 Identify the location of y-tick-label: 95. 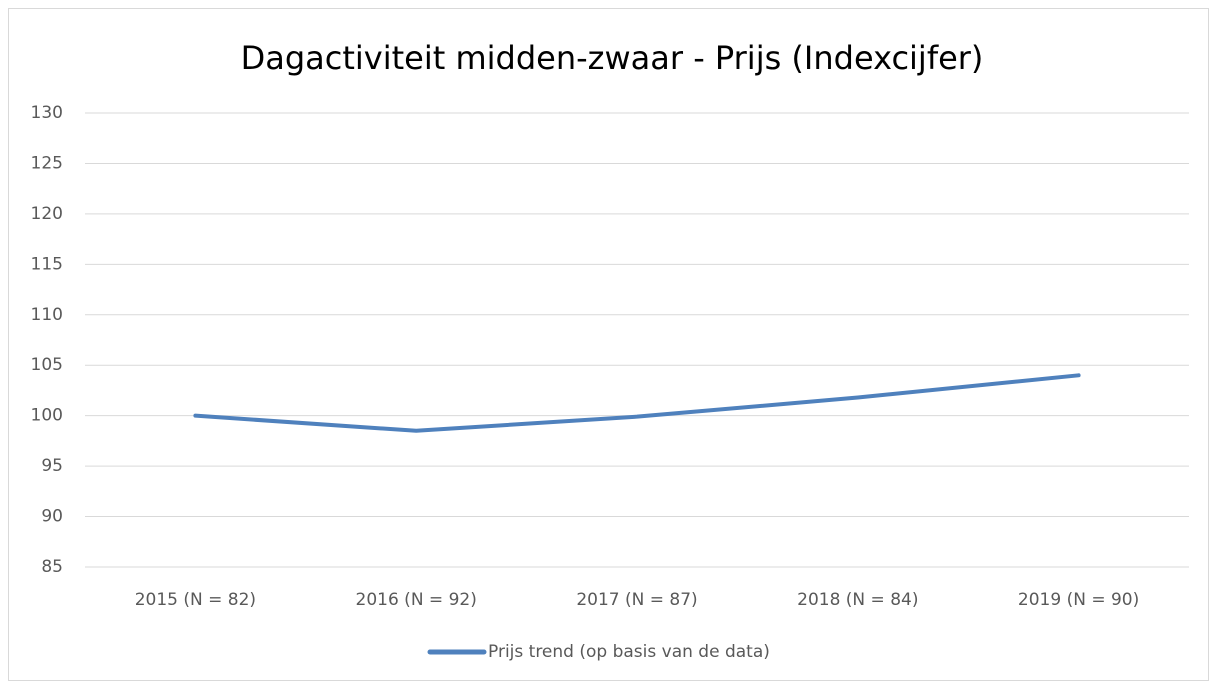
(52, 466).